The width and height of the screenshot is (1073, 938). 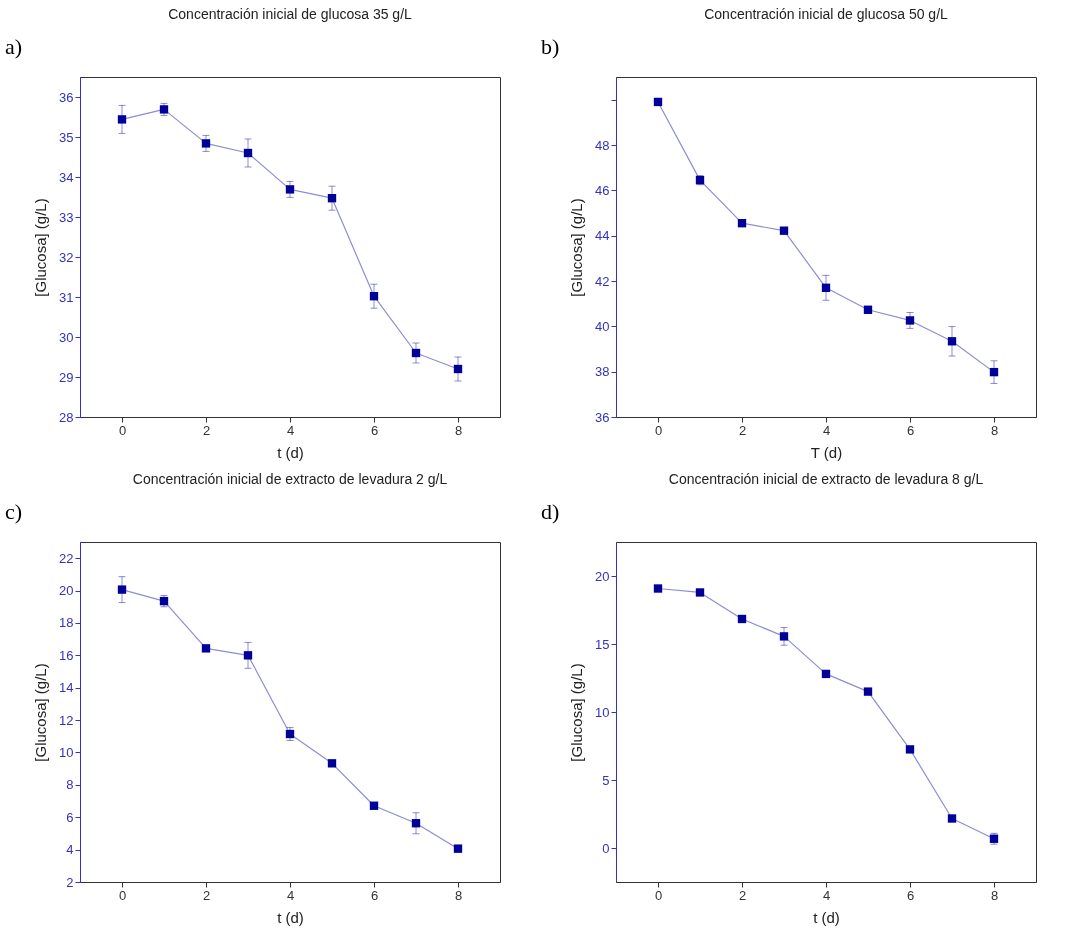 What do you see at coordinates (70, 882) in the screenshot?
I see `y-tick-label: 2` at bounding box center [70, 882].